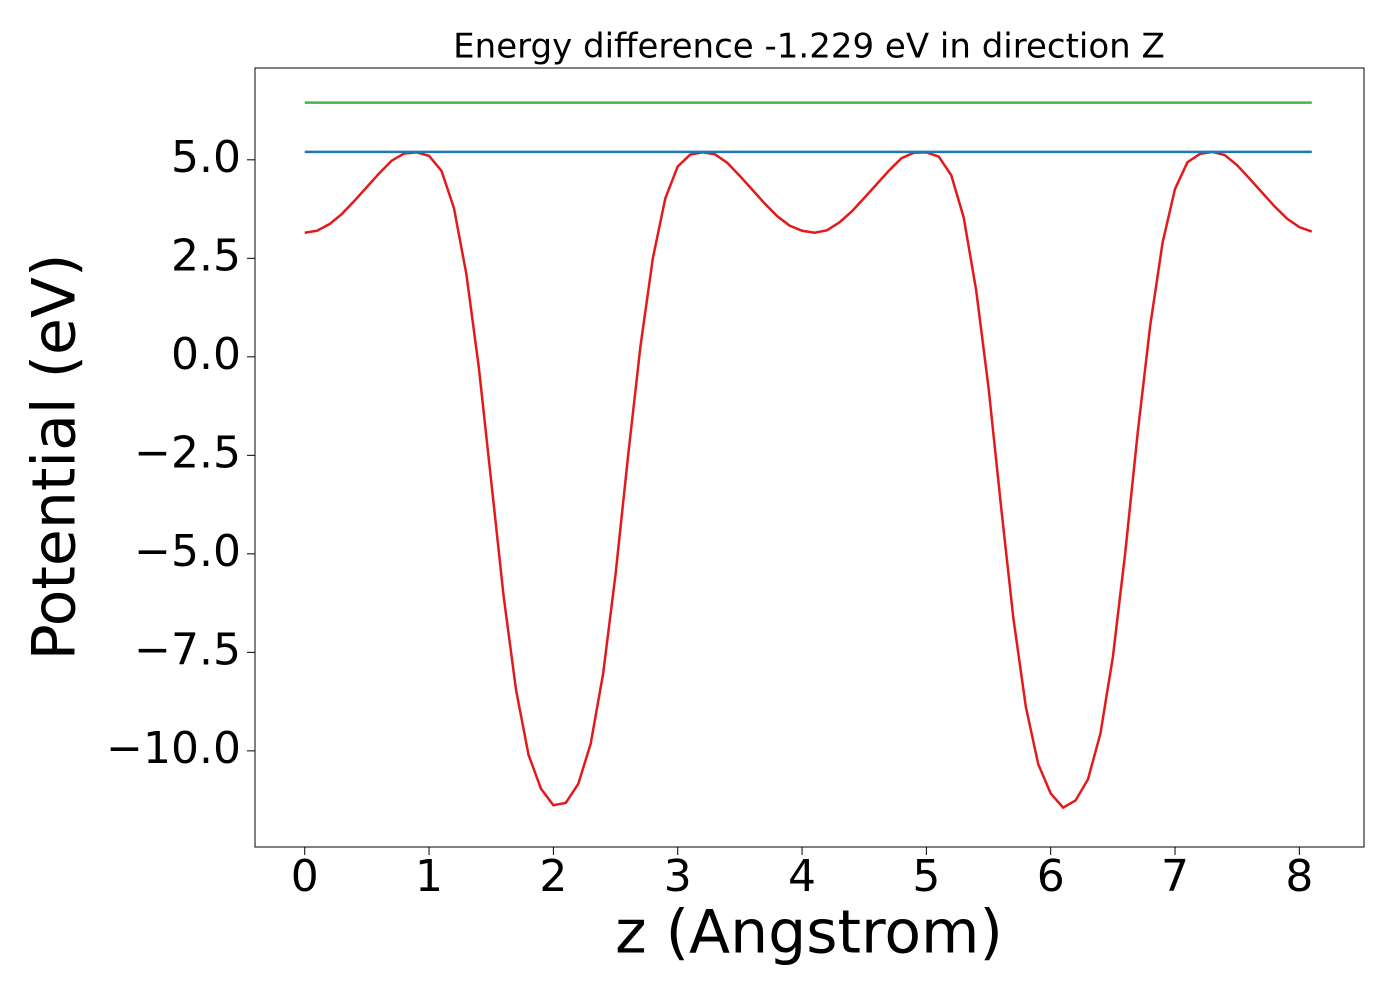 The height and width of the screenshot is (1000, 1400). I want to click on y-axis-label: Potential (eV), so click(55, 457).